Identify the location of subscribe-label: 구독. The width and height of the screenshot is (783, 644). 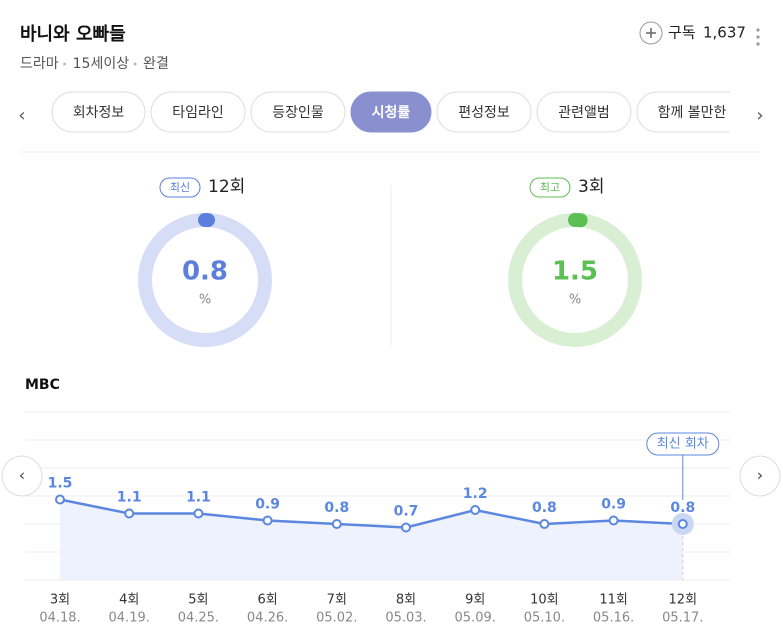
(682, 33).